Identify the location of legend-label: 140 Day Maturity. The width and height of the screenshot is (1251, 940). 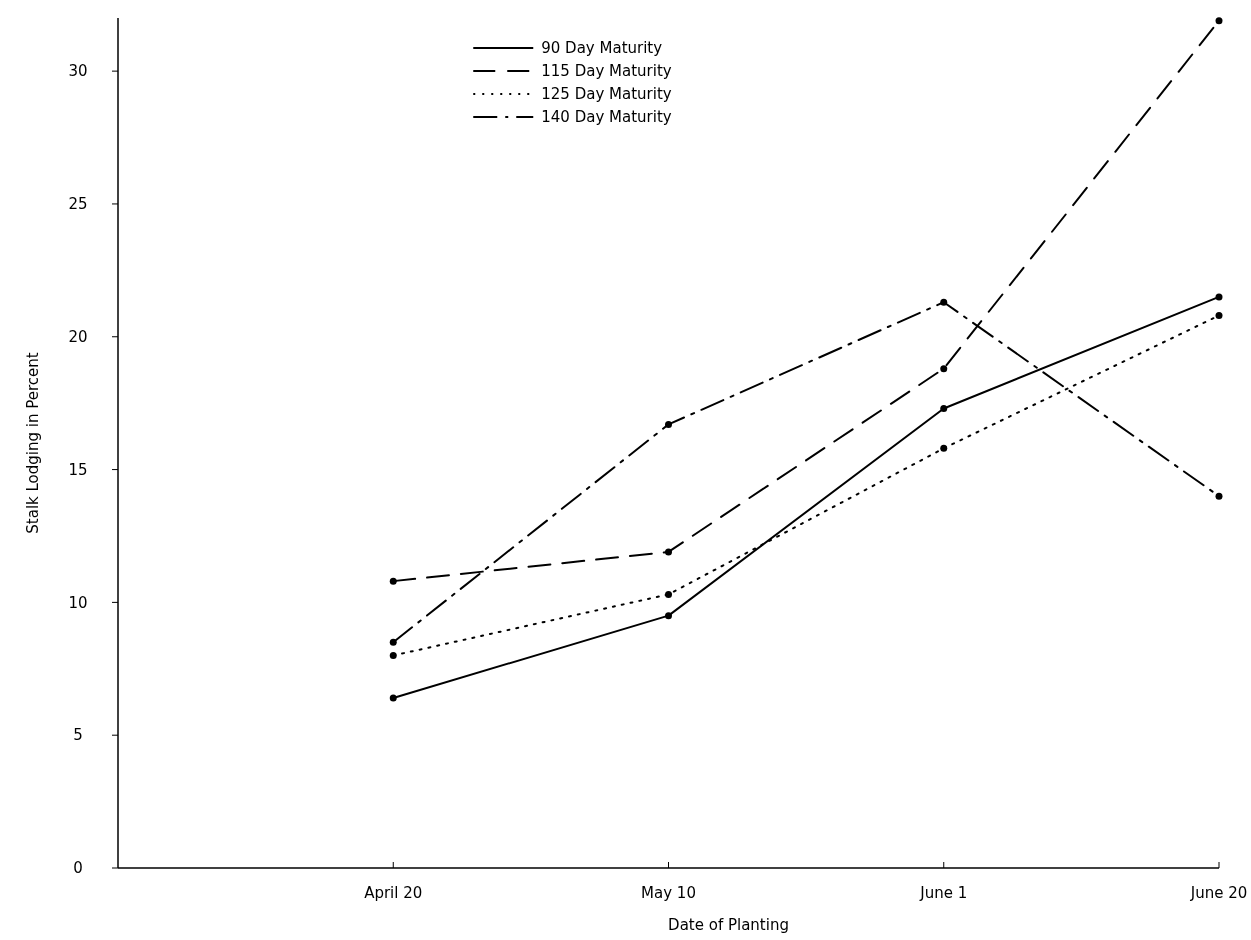
(606, 117).